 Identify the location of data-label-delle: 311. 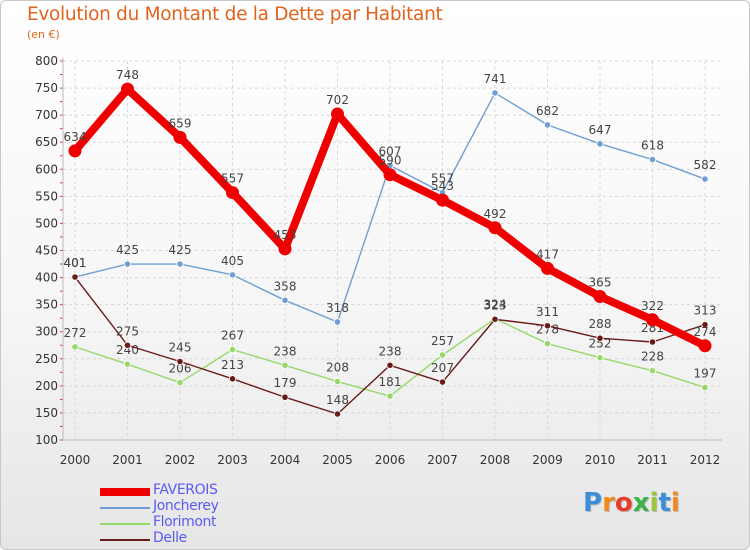
(547, 312).